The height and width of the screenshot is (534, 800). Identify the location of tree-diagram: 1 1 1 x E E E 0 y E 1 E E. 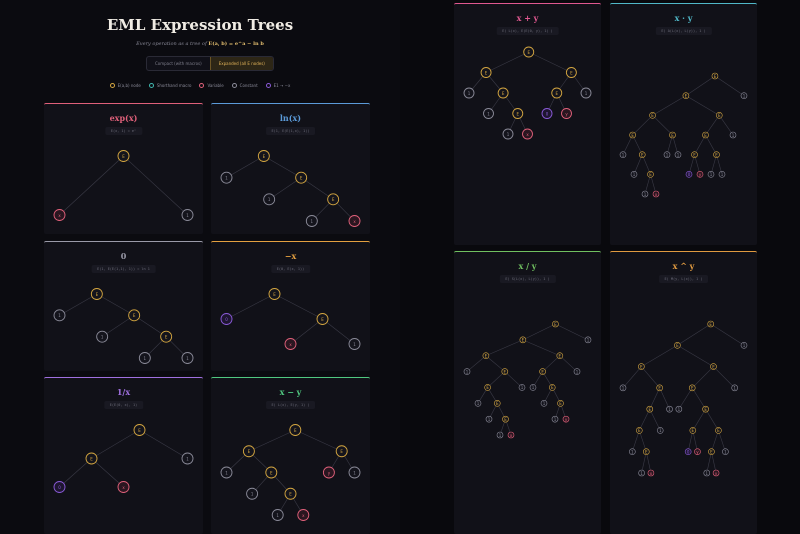
(527, 93).